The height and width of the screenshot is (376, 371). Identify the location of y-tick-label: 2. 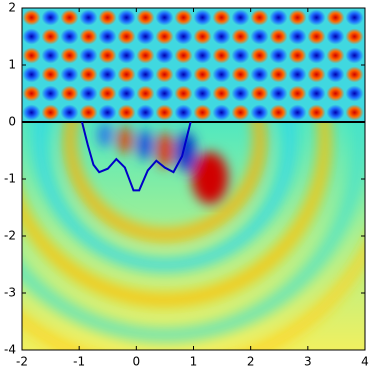
(12, 8).